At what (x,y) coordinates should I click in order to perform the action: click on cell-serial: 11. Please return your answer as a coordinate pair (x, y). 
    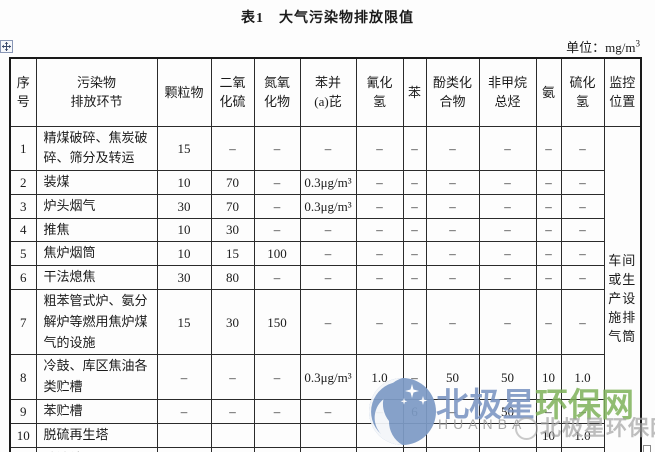
    Looking at the image, I should click on (23, 449).